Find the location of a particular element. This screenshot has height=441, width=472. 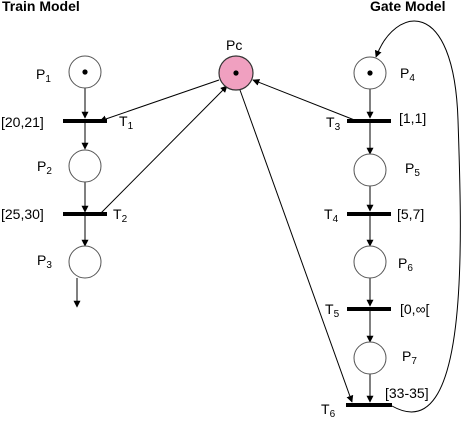

place-p2 is located at coordinates (85, 166).